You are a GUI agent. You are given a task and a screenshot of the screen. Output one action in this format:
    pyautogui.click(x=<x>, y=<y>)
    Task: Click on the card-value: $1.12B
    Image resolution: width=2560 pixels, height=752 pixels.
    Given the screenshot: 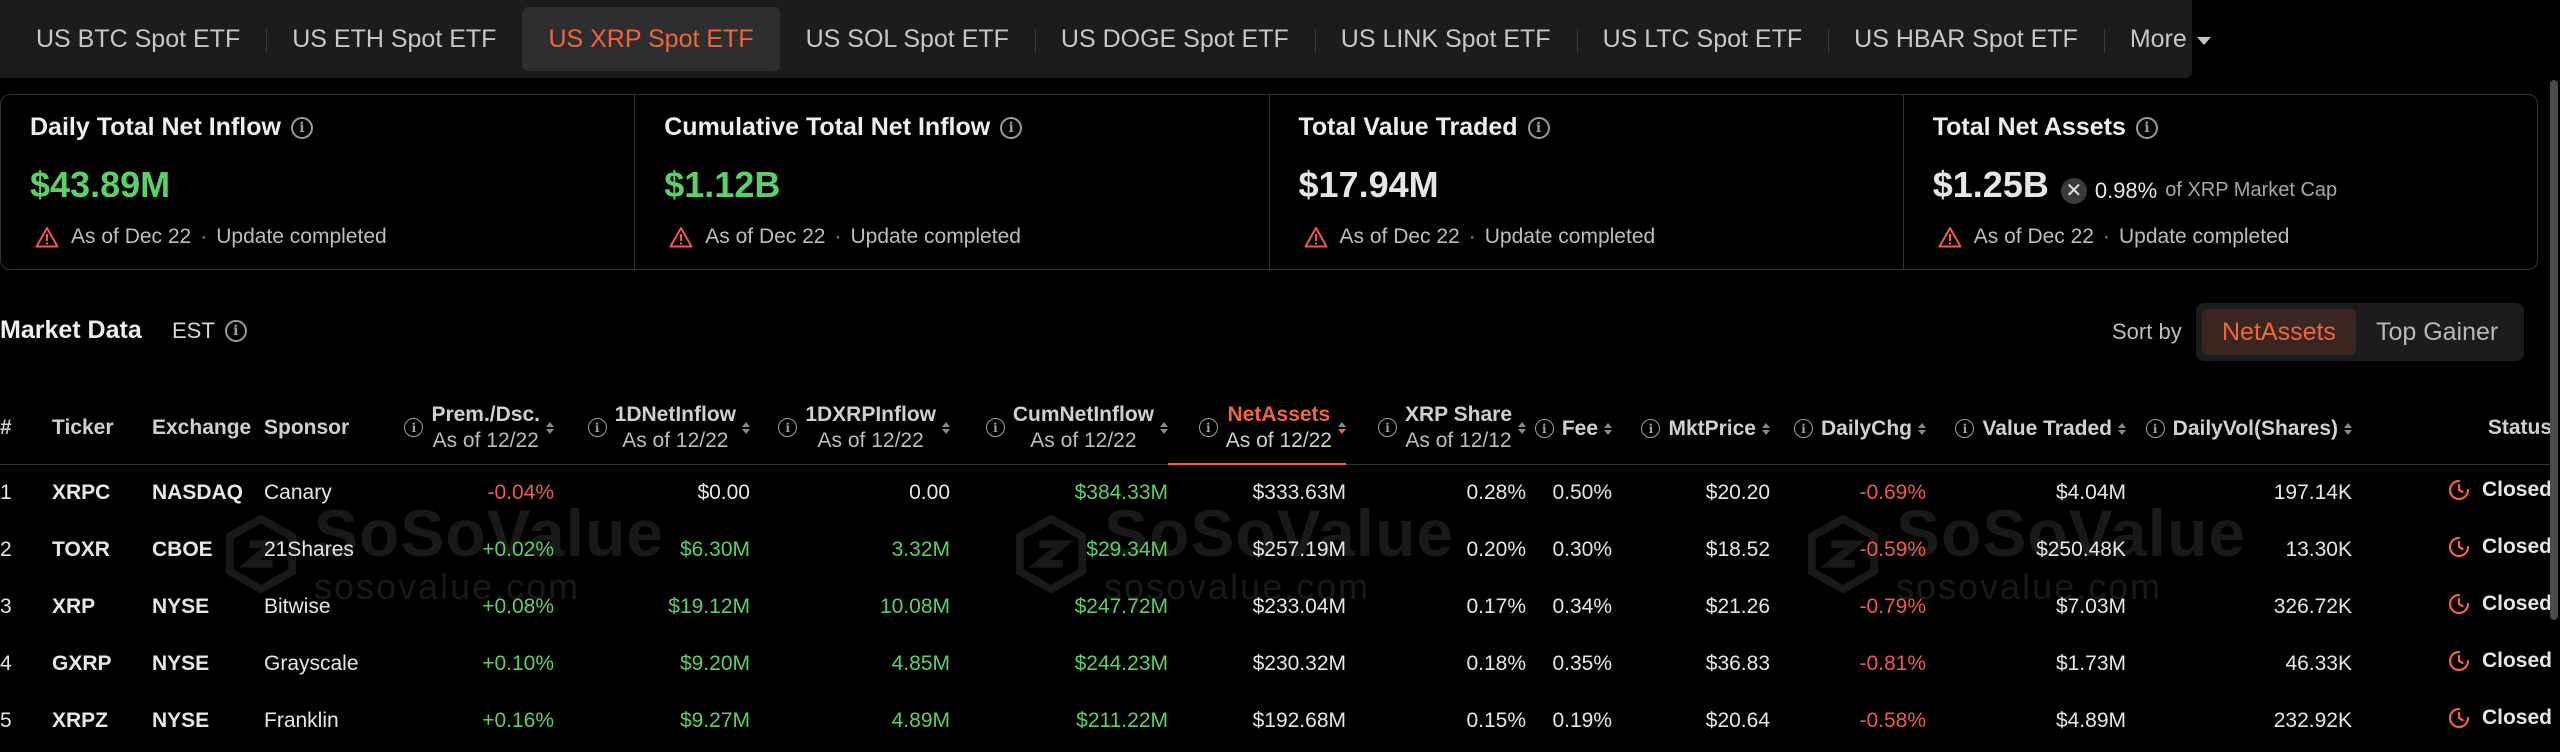 What is the action you would take?
    pyautogui.click(x=722, y=184)
    